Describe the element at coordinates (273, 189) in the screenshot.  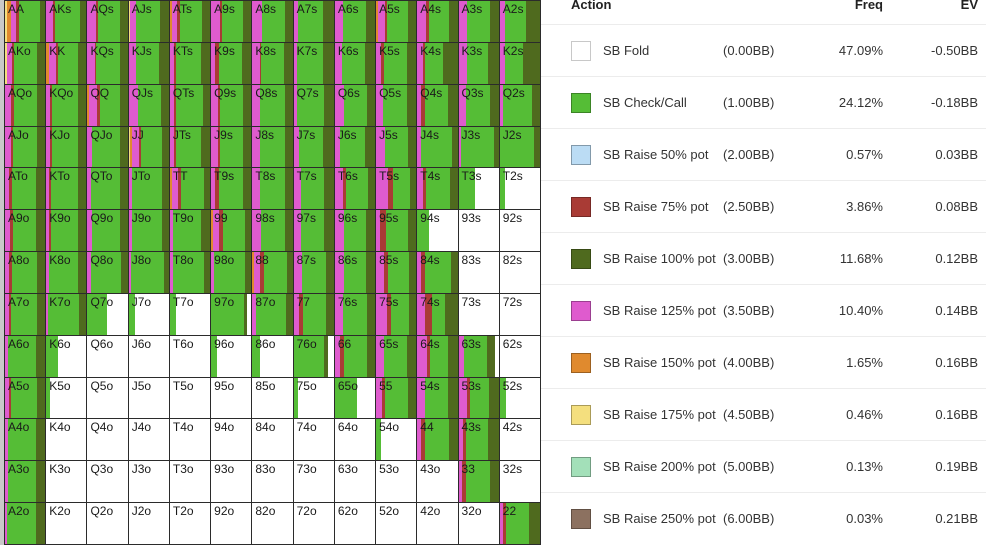
I see `hand-cell-T8s: T8s` at that location.